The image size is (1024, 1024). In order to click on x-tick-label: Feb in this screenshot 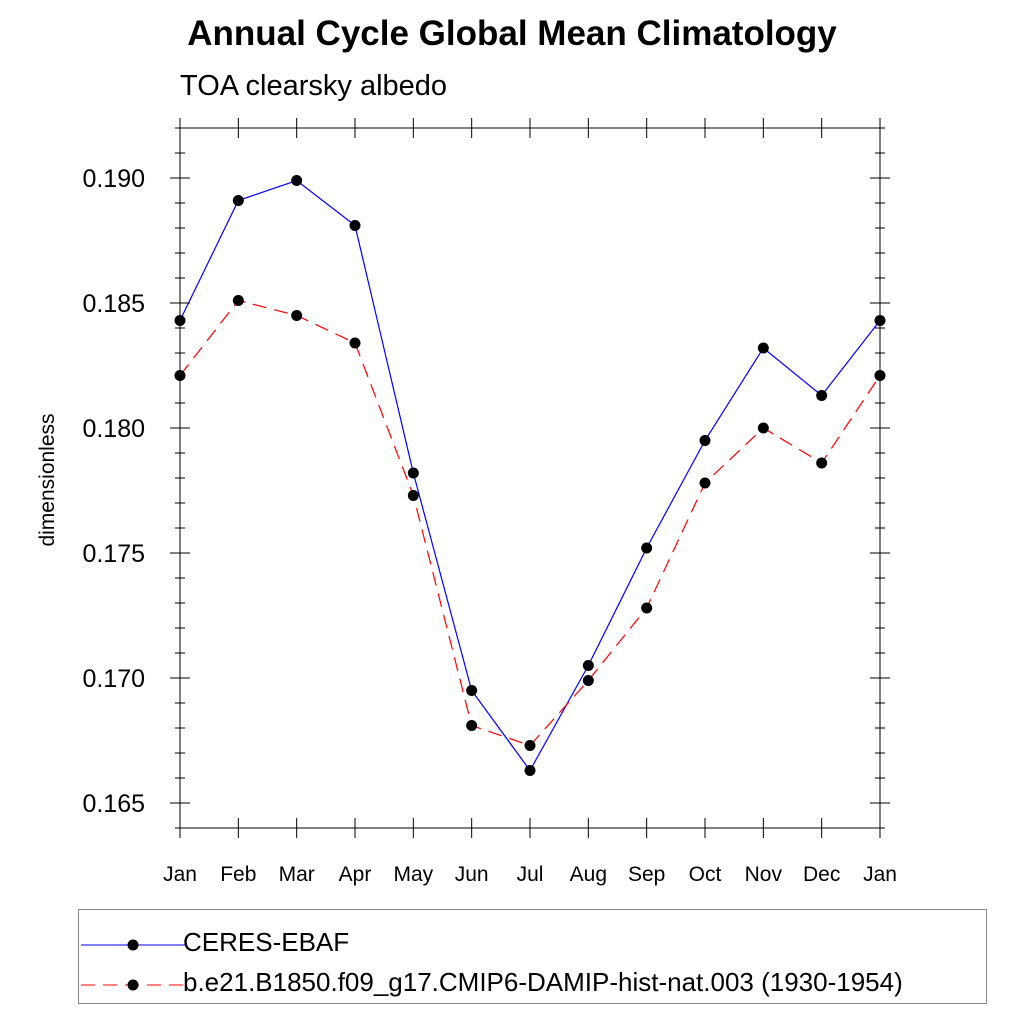, I will do `click(238, 874)`.